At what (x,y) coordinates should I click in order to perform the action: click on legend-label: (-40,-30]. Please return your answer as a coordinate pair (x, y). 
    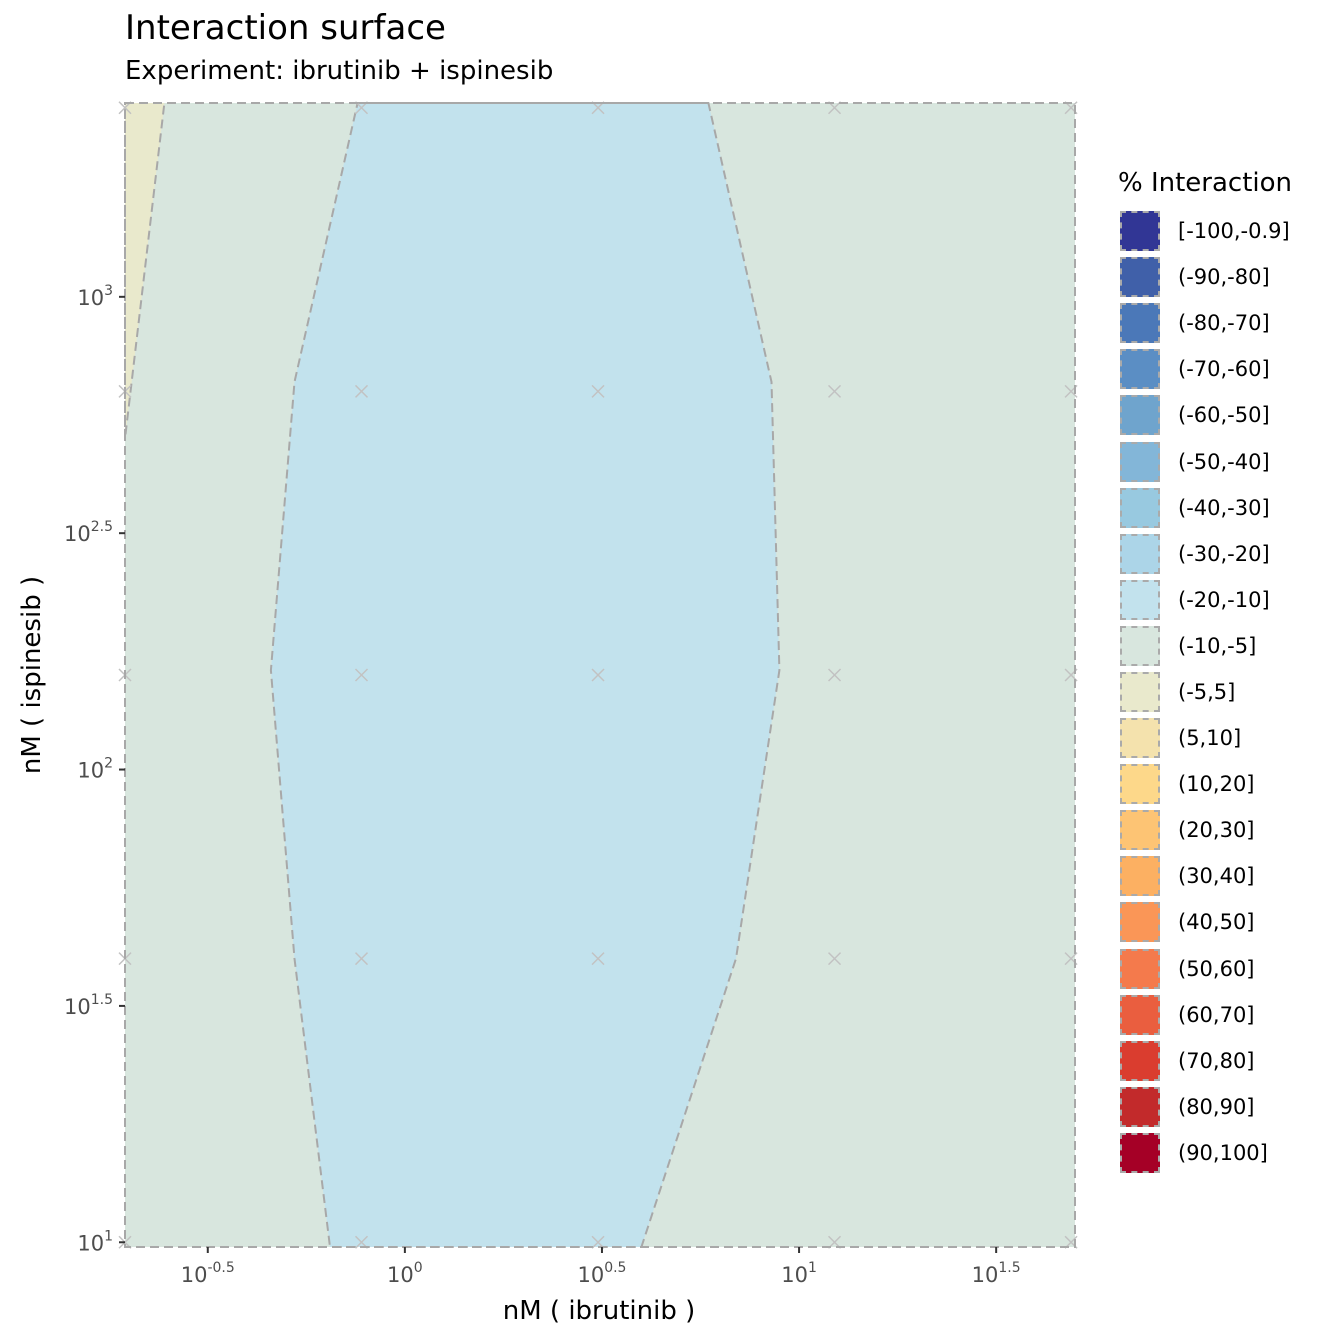
    Looking at the image, I should click on (1224, 507).